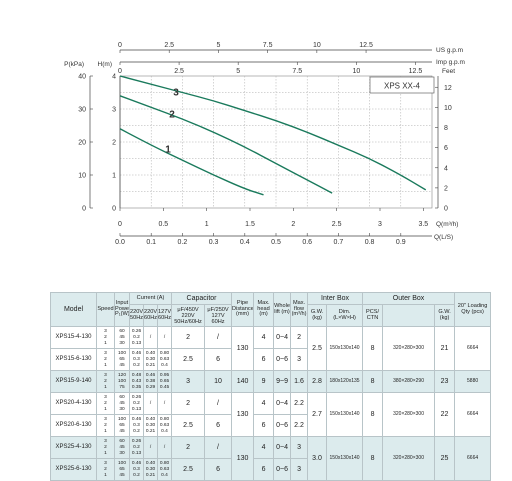 This screenshot has height=481, width=512. Describe the element at coordinates (150, 381) in the screenshot. I see `cell-amps-220b-line-1: 0.38` at that location.